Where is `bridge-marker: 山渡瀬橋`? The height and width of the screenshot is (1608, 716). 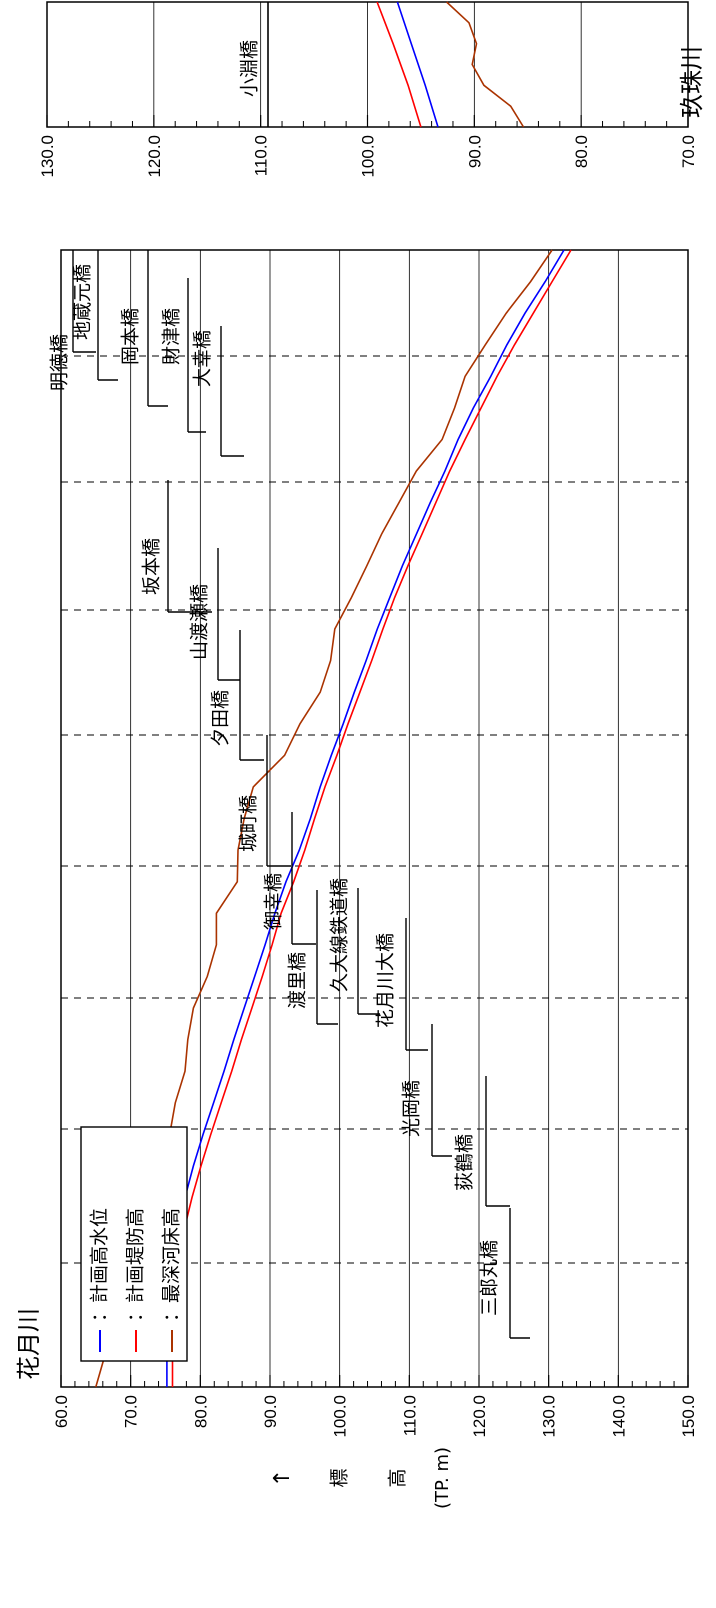
bridge-marker: 山渡瀬橋 is located at coordinates (214, 614).